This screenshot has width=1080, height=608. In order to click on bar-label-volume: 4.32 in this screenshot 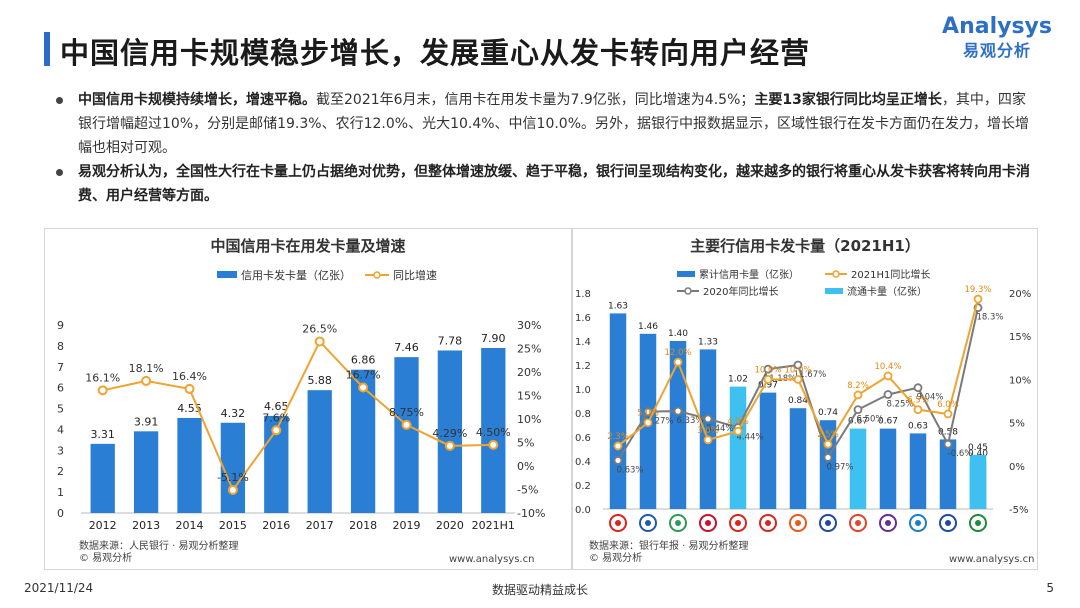, I will do `click(233, 413)`.